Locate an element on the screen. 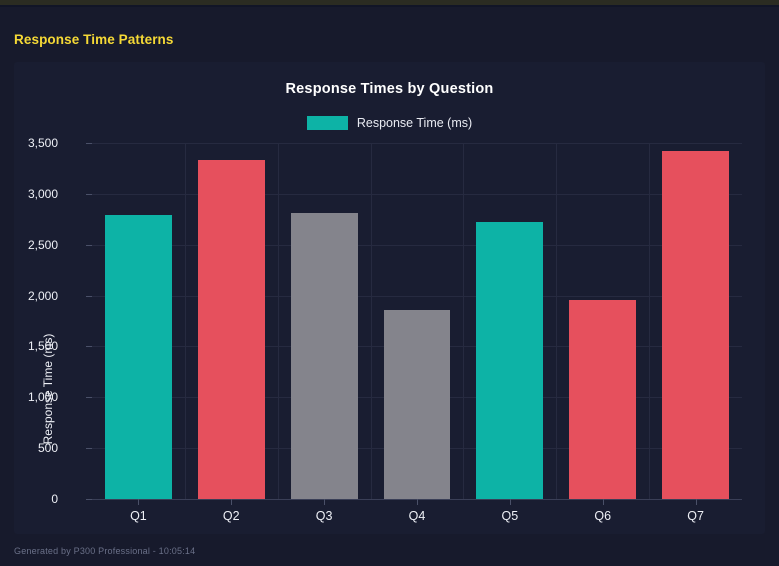 Image resolution: width=779 pixels, height=566 pixels. y-tick-label: 2,000 is located at coordinates (42, 295).